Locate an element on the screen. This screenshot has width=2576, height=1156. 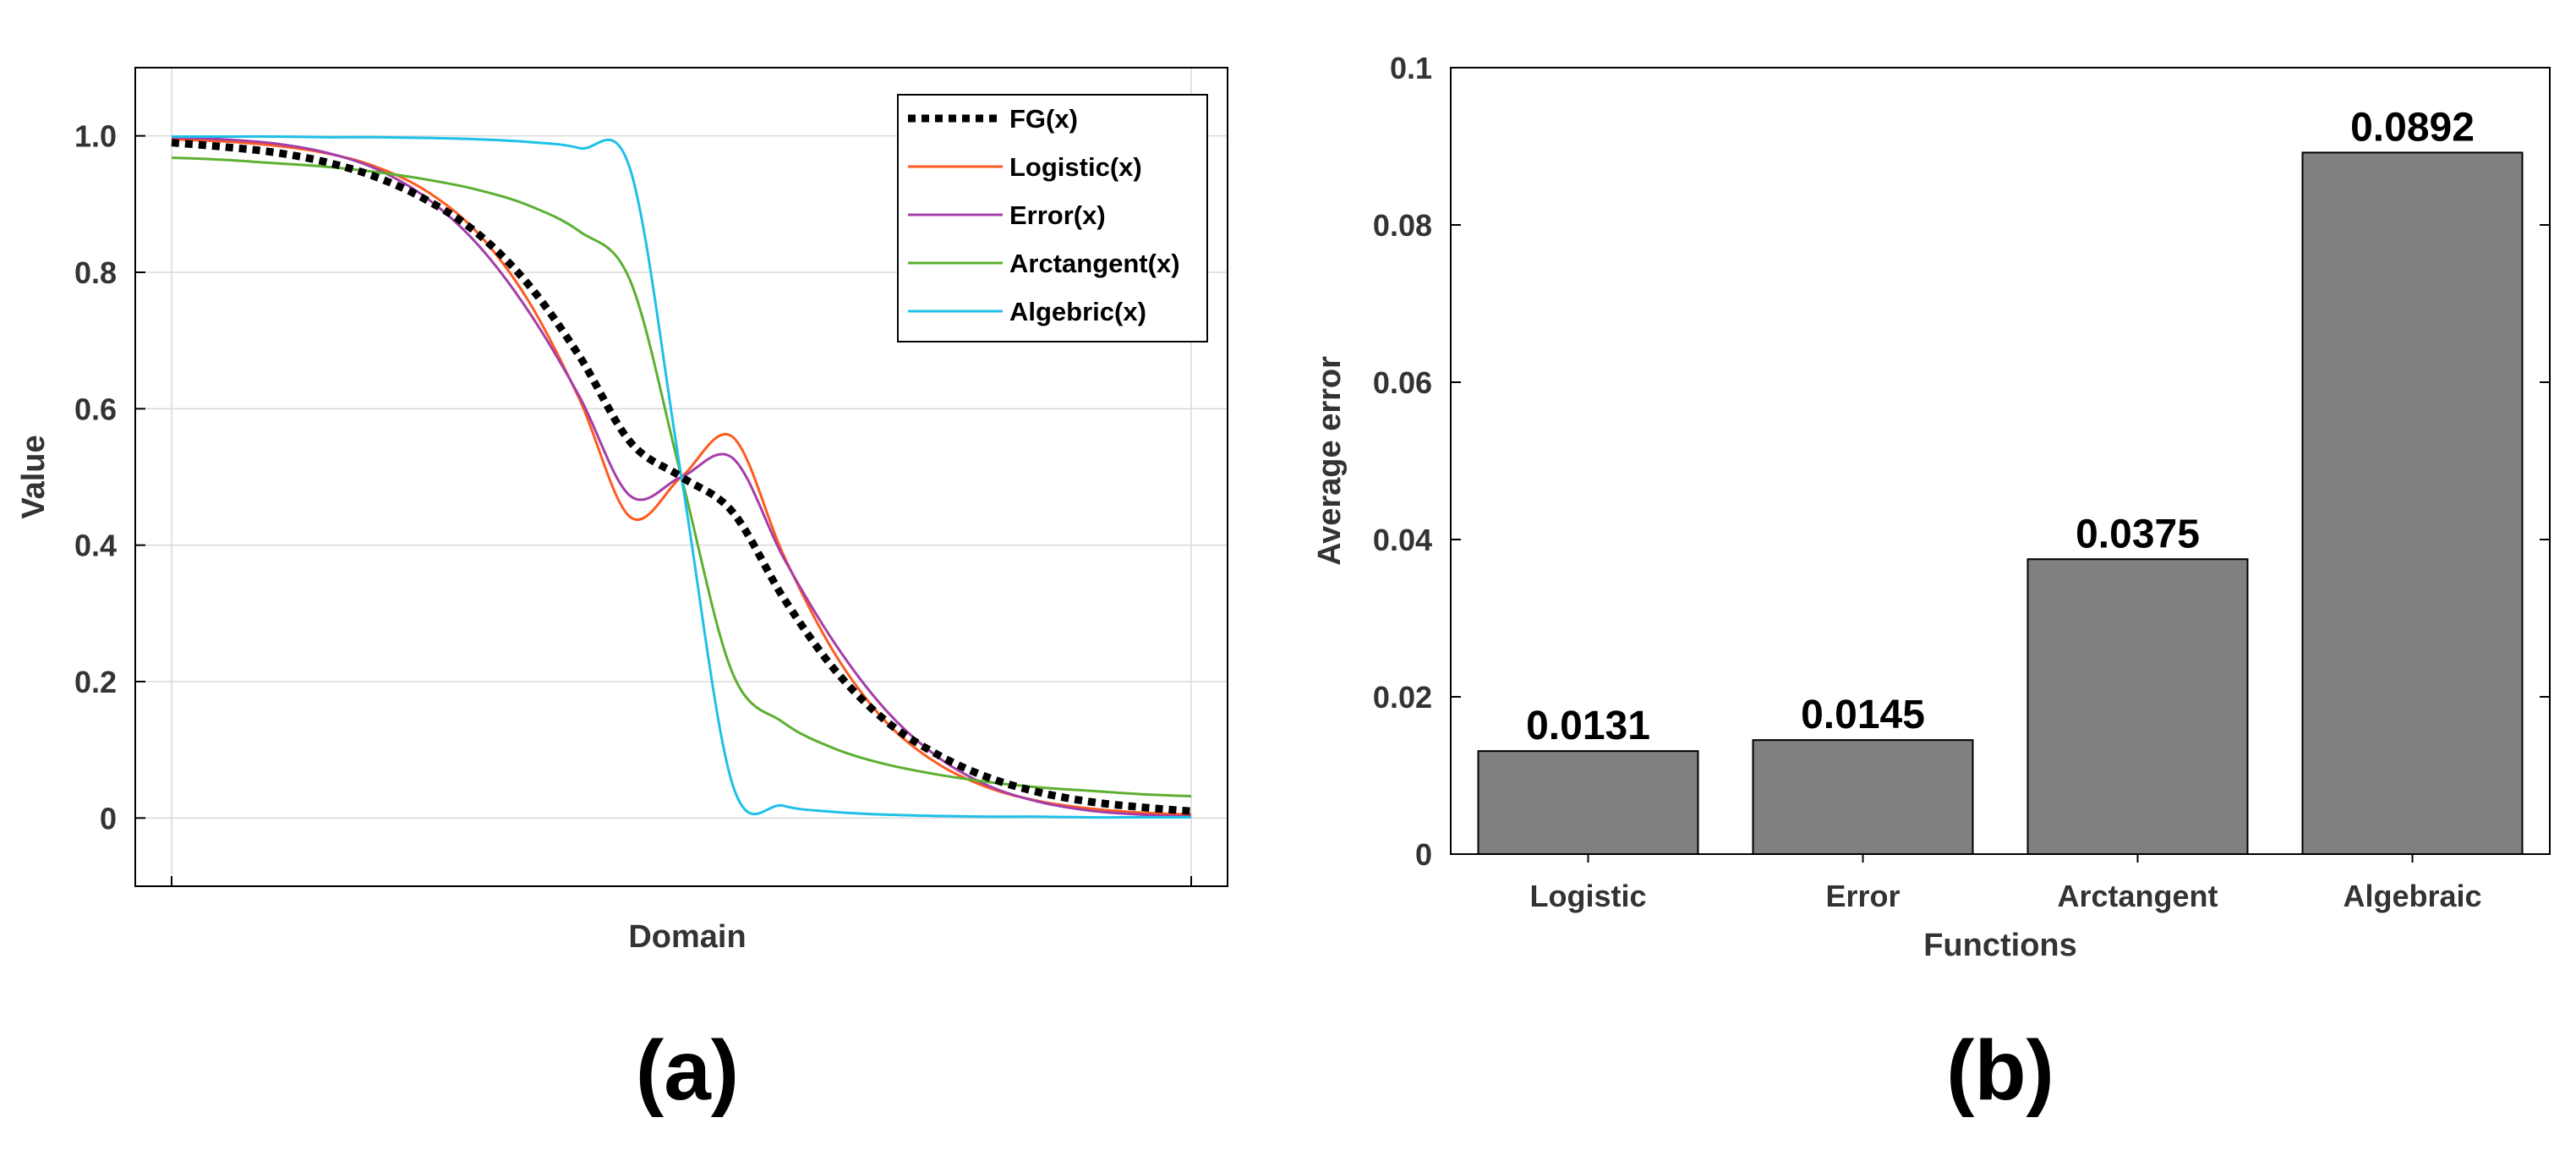
chart-b-x-label: Functions is located at coordinates (2000, 945).